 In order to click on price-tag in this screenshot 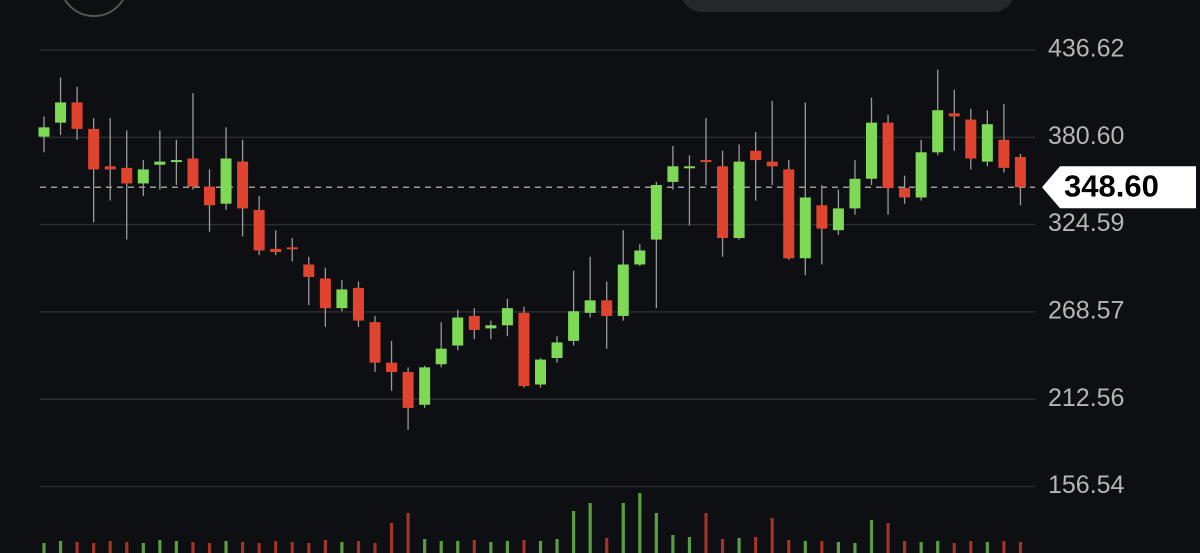, I will do `click(1119, 187)`.